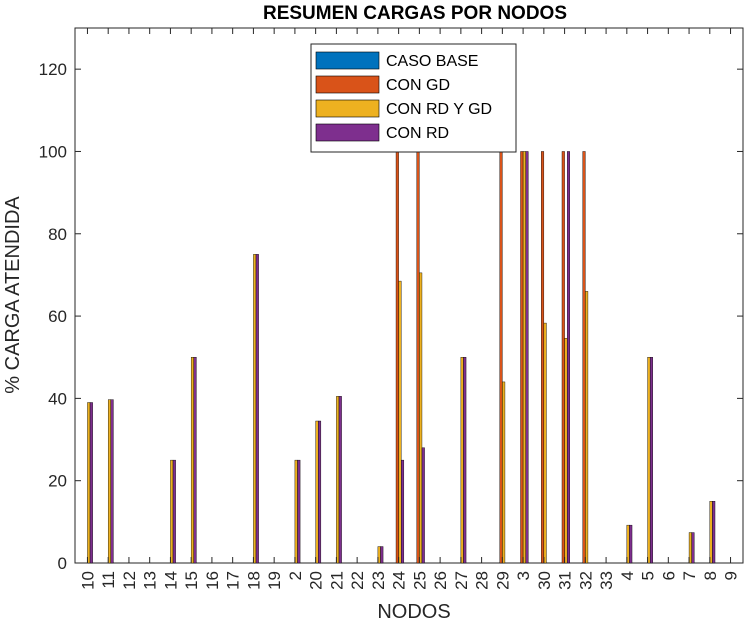  I want to click on x-tick-label-2: 2, so click(295, 575).